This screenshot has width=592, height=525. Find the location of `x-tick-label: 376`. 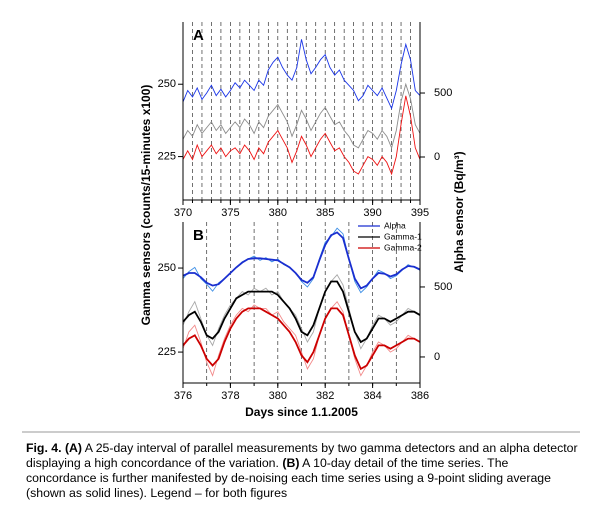

x-tick-label: 376 is located at coordinates (183, 396).